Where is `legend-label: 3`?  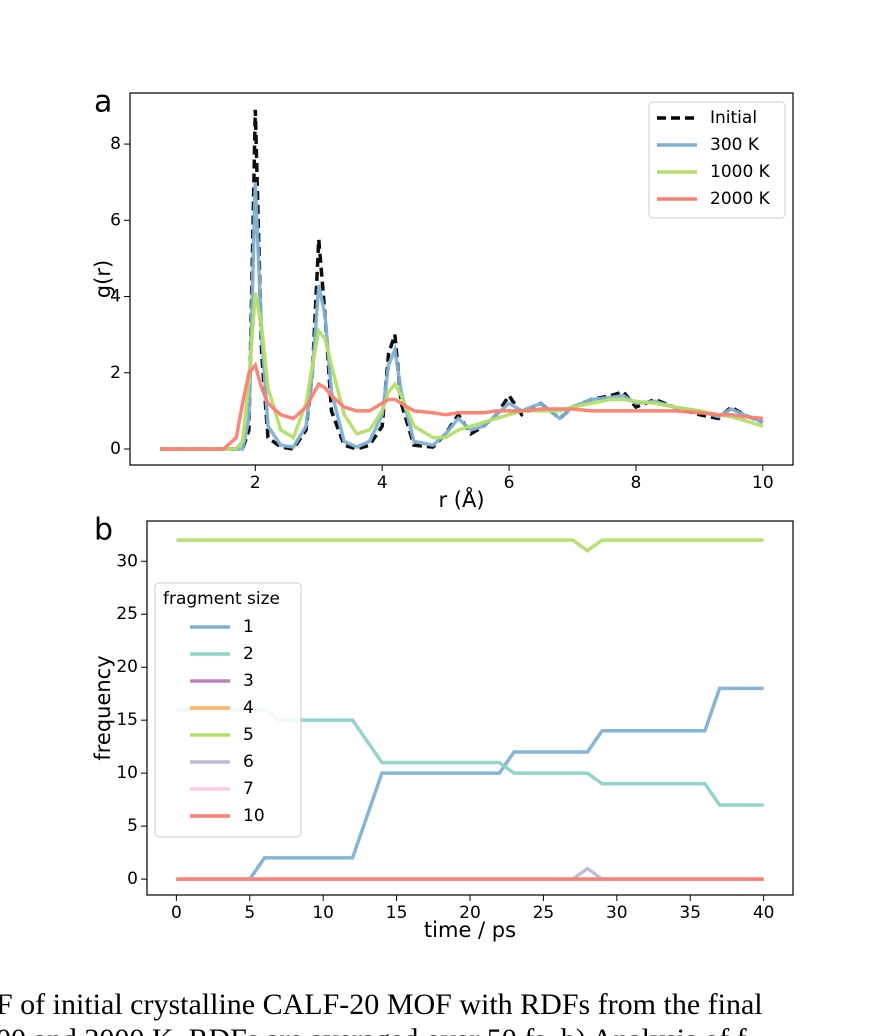
legend-label: 3 is located at coordinates (248, 681).